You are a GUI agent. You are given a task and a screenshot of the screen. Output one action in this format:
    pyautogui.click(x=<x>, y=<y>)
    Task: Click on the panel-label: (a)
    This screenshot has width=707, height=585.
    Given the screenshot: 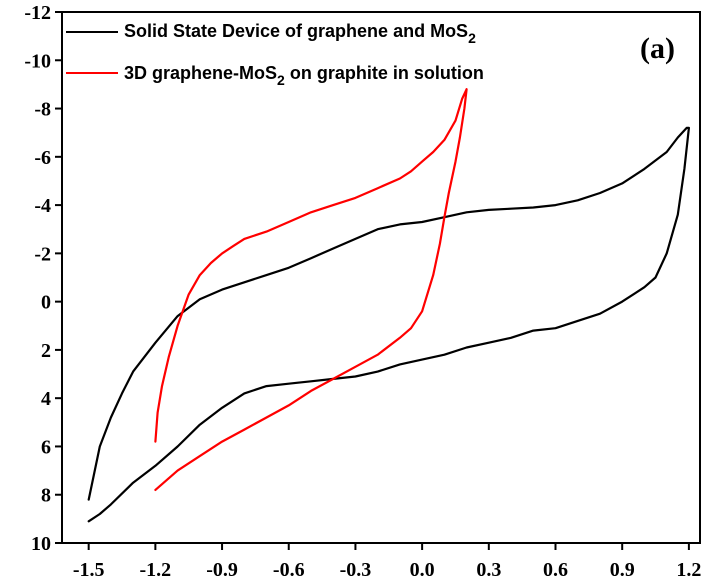 What is the action you would take?
    pyautogui.click(x=657, y=48)
    